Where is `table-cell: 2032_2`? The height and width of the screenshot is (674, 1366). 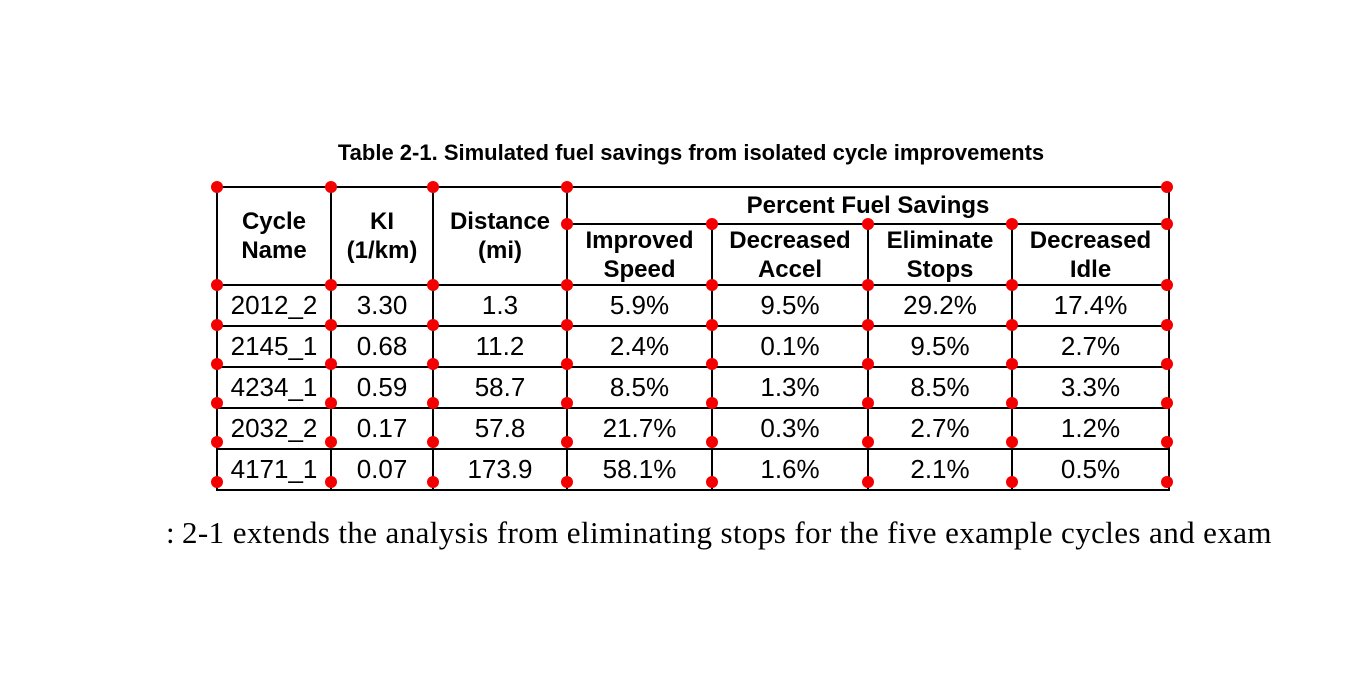
table-cell: 2032_2 is located at coordinates (274, 428).